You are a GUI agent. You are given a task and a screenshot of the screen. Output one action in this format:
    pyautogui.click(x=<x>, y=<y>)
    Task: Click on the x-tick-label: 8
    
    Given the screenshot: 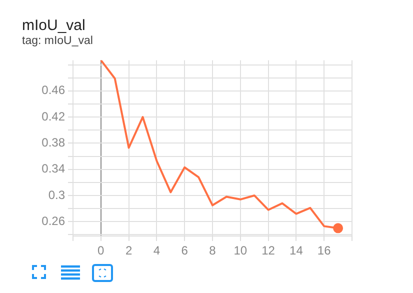 What is the action you would take?
    pyautogui.click(x=212, y=251)
    